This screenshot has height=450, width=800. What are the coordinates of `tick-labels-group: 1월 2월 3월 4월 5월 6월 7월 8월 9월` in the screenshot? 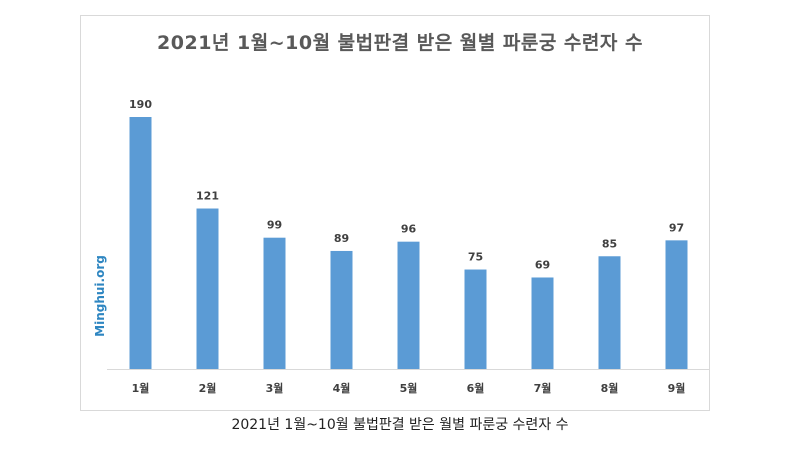 It's located at (409, 388).